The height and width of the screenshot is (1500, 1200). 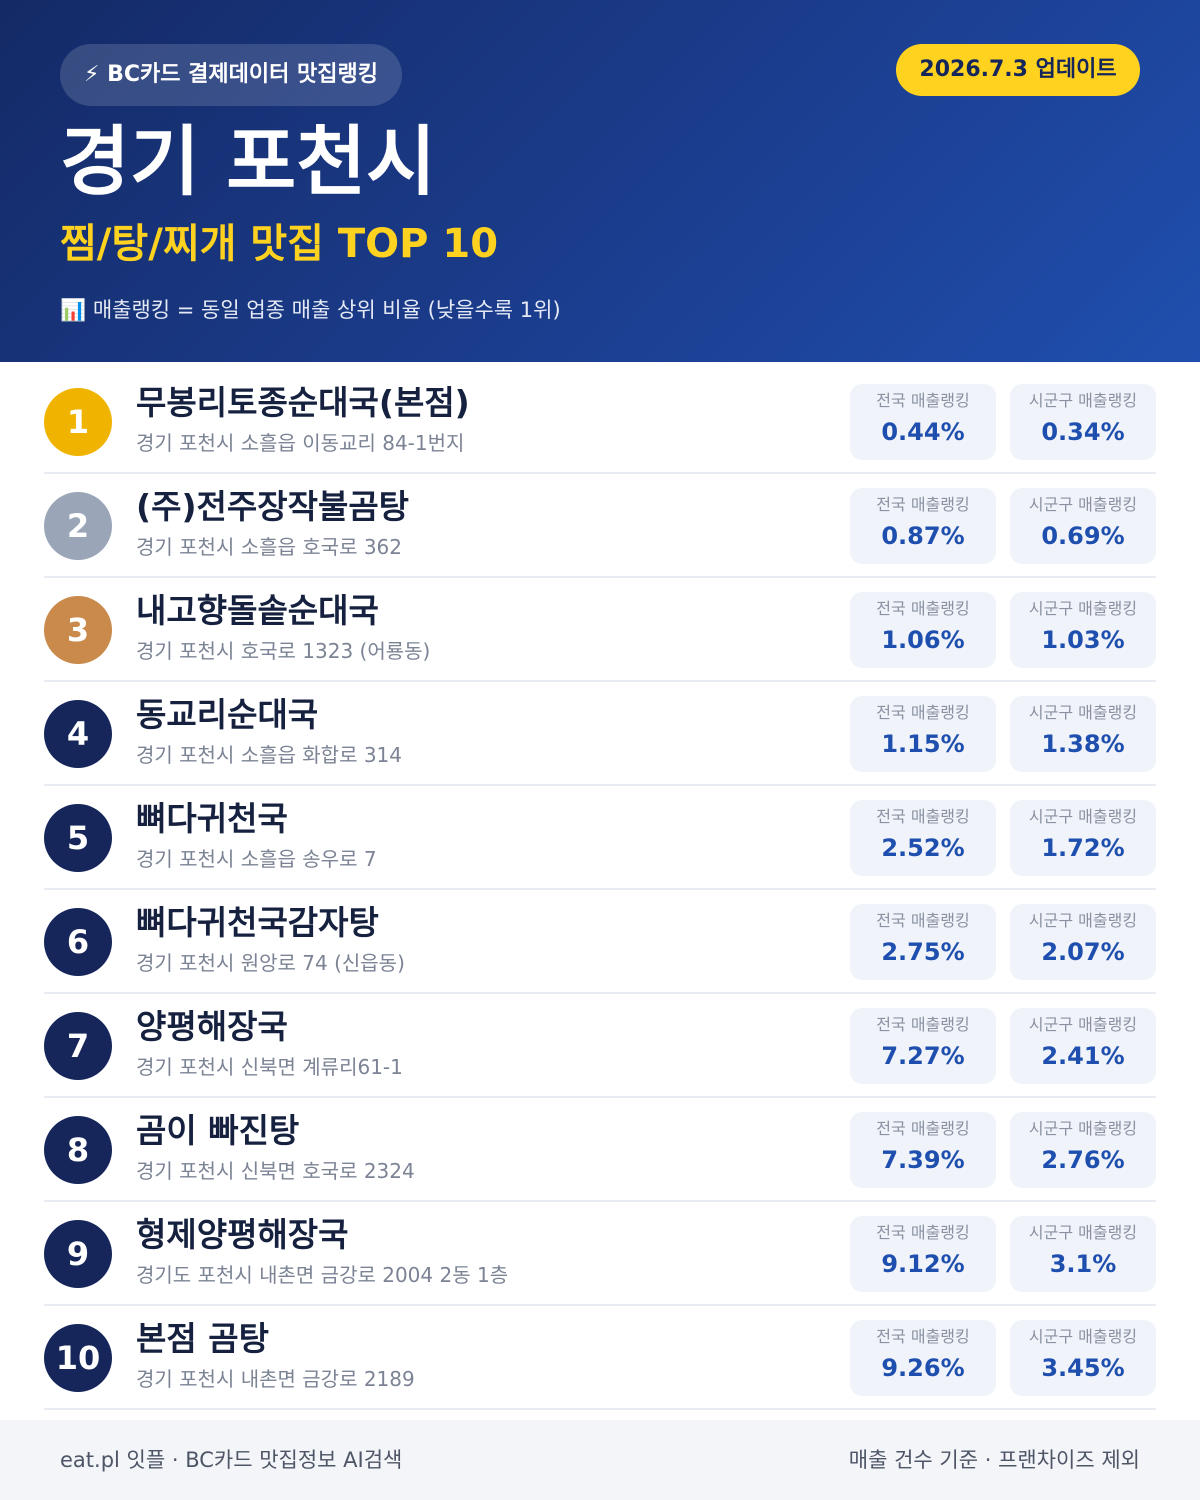 What do you see at coordinates (1083, 1368) in the screenshot?
I see `ranking-value: 3.45%` at bounding box center [1083, 1368].